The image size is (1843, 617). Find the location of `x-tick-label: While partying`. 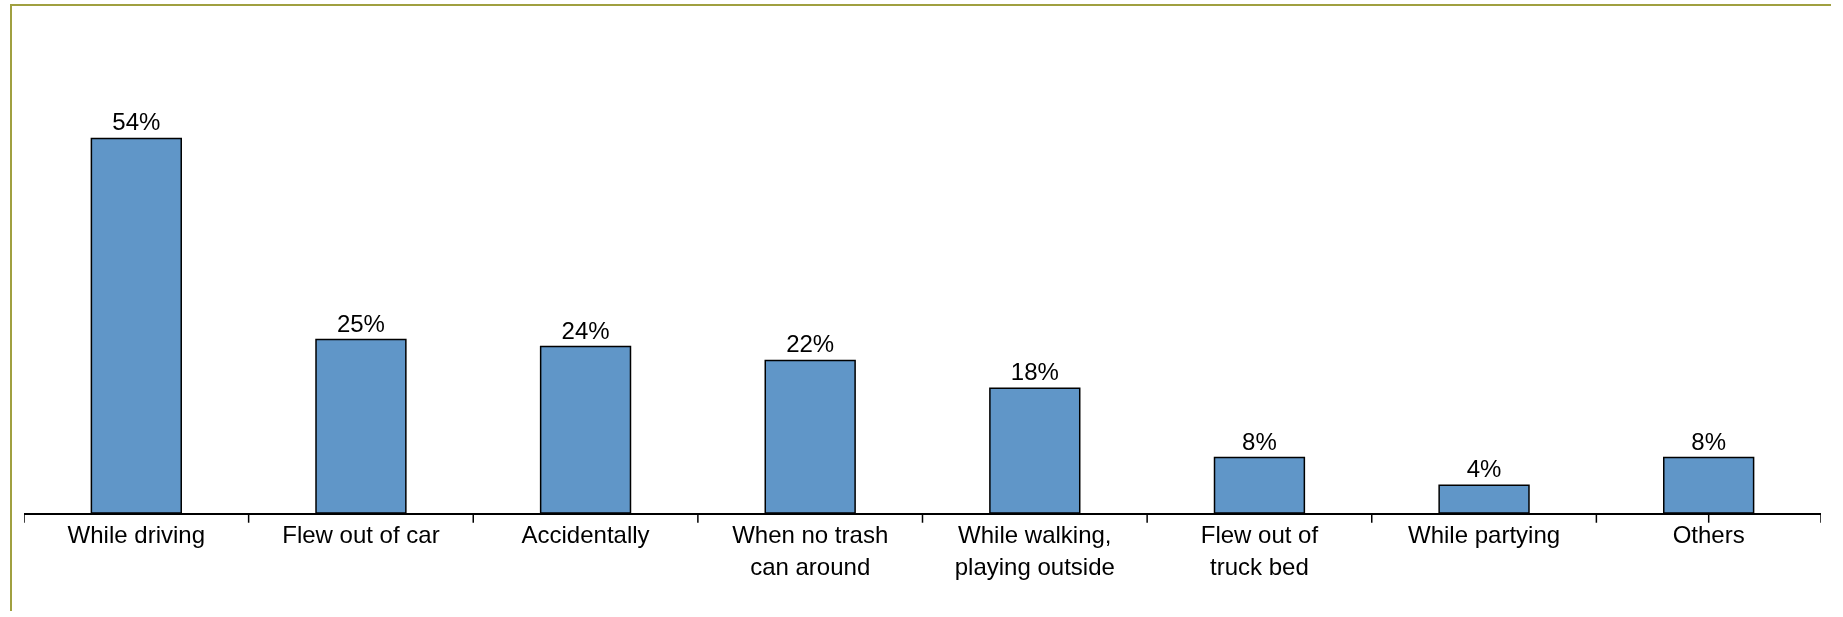

x-tick-label: While partying is located at coordinates (1484, 535).